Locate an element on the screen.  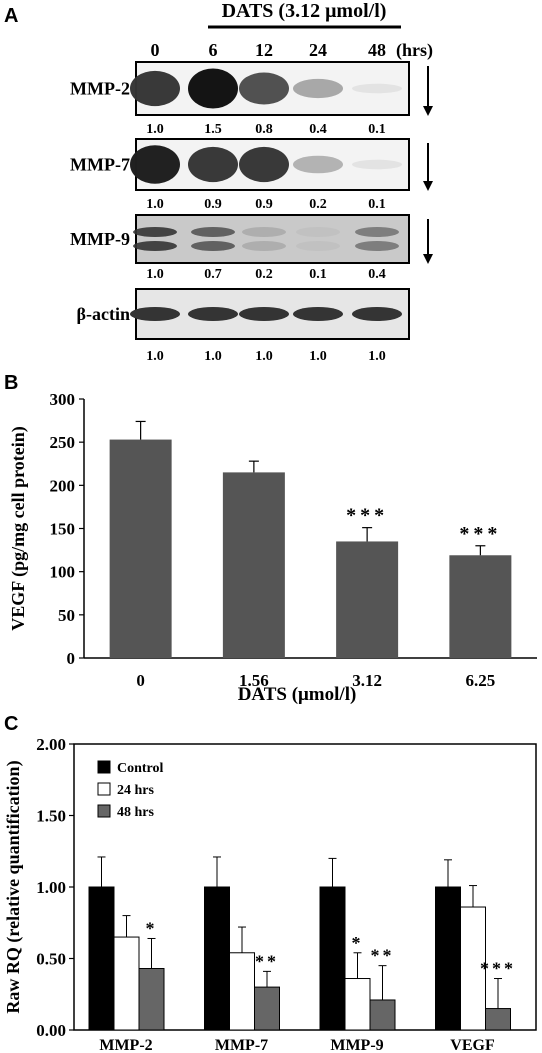
legend-swatch is located at coordinates (104, 789).